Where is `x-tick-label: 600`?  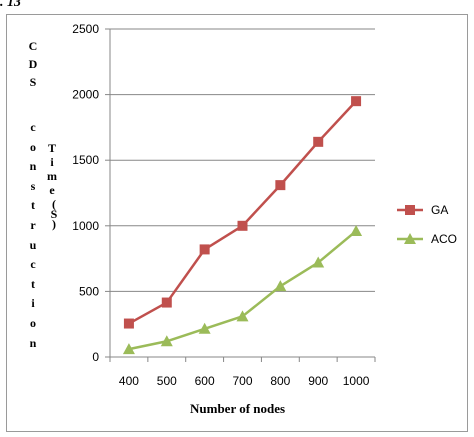 x-tick-label: 600 is located at coordinates (205, 381).